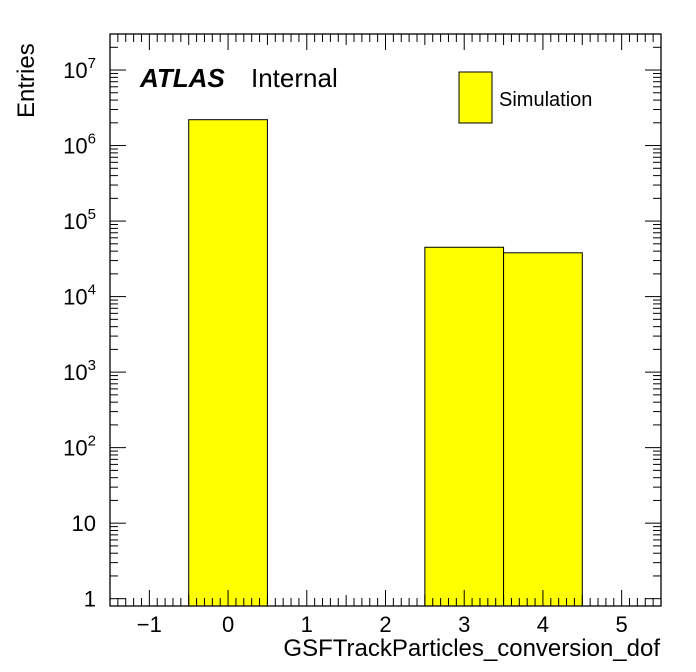 This screenshot has width=696, height=672. What do you see at coordinates (307, 624) in the screenshot?
I see `x-tick-label: 1` at bounding box center [307, 624].